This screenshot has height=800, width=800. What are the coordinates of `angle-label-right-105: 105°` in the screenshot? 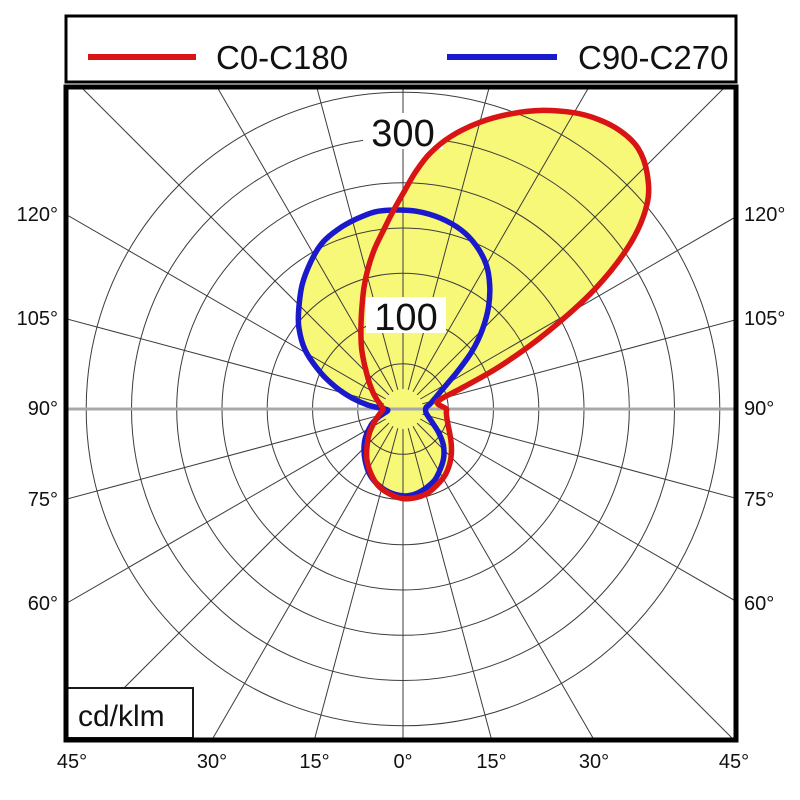 It's located at (764, 319).